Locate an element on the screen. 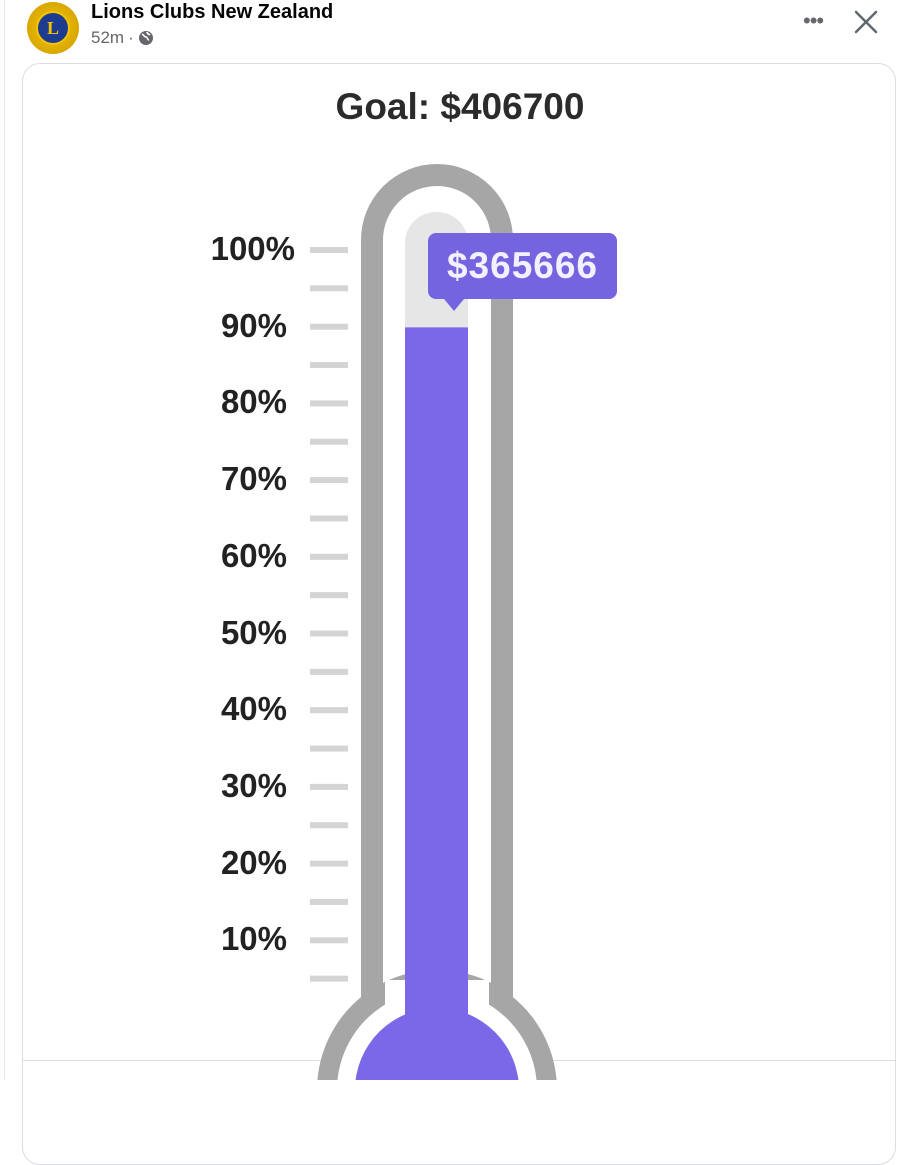 The width and height of the screenshot is (897, 1165). raised-amount-tooltip: $365666 is located at coordinates (522, 272).